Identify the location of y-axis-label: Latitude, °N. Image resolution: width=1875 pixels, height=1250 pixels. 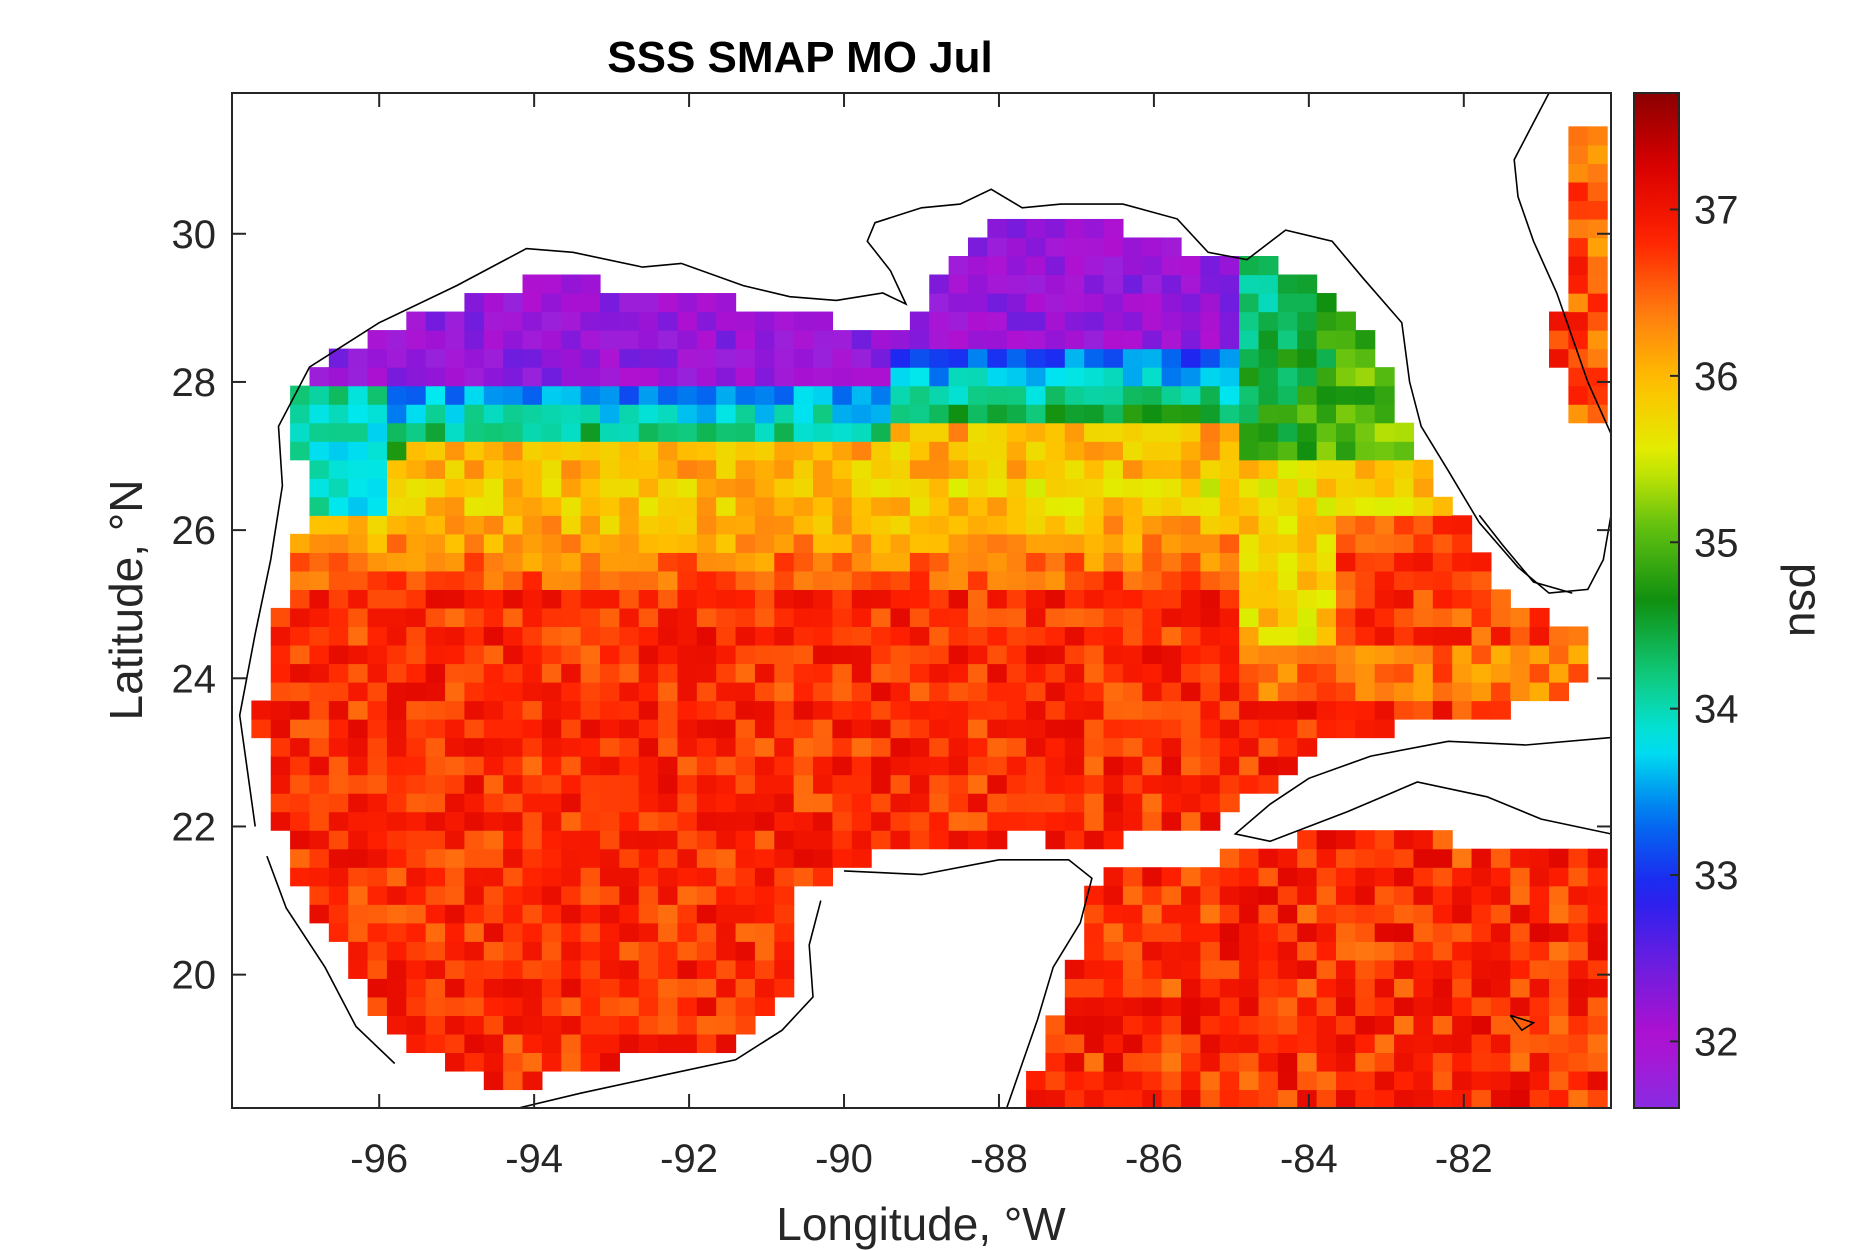
(126, 600).